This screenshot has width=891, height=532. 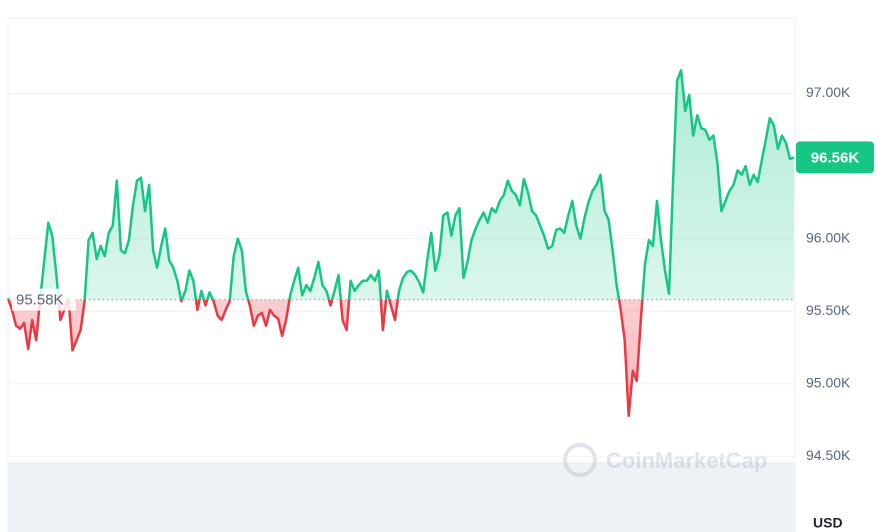 I want to click on price-label-bg, so click(x=835, y=157).